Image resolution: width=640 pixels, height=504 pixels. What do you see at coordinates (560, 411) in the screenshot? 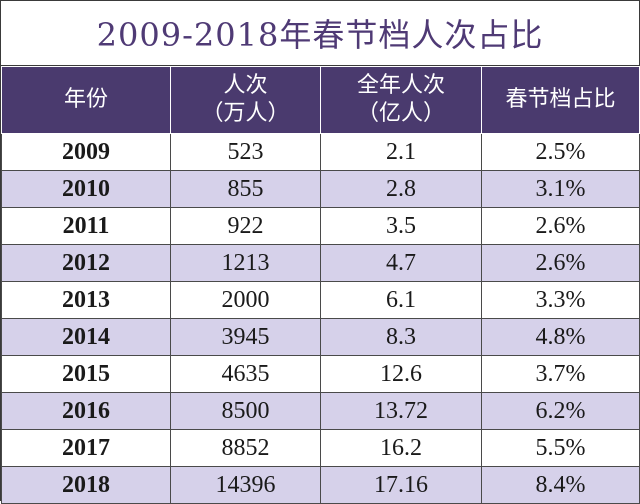
I see `cell-share: 6.2%` at bounding box center [560, 411].